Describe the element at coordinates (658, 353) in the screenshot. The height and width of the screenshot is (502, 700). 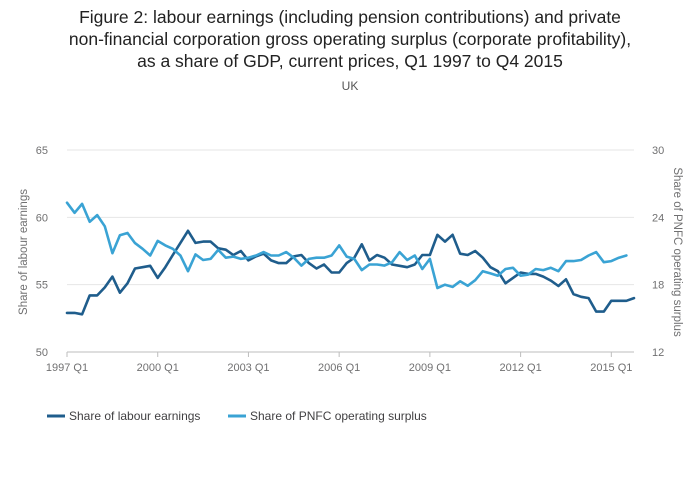
I see `y-right-tick-label: 12` at that location.